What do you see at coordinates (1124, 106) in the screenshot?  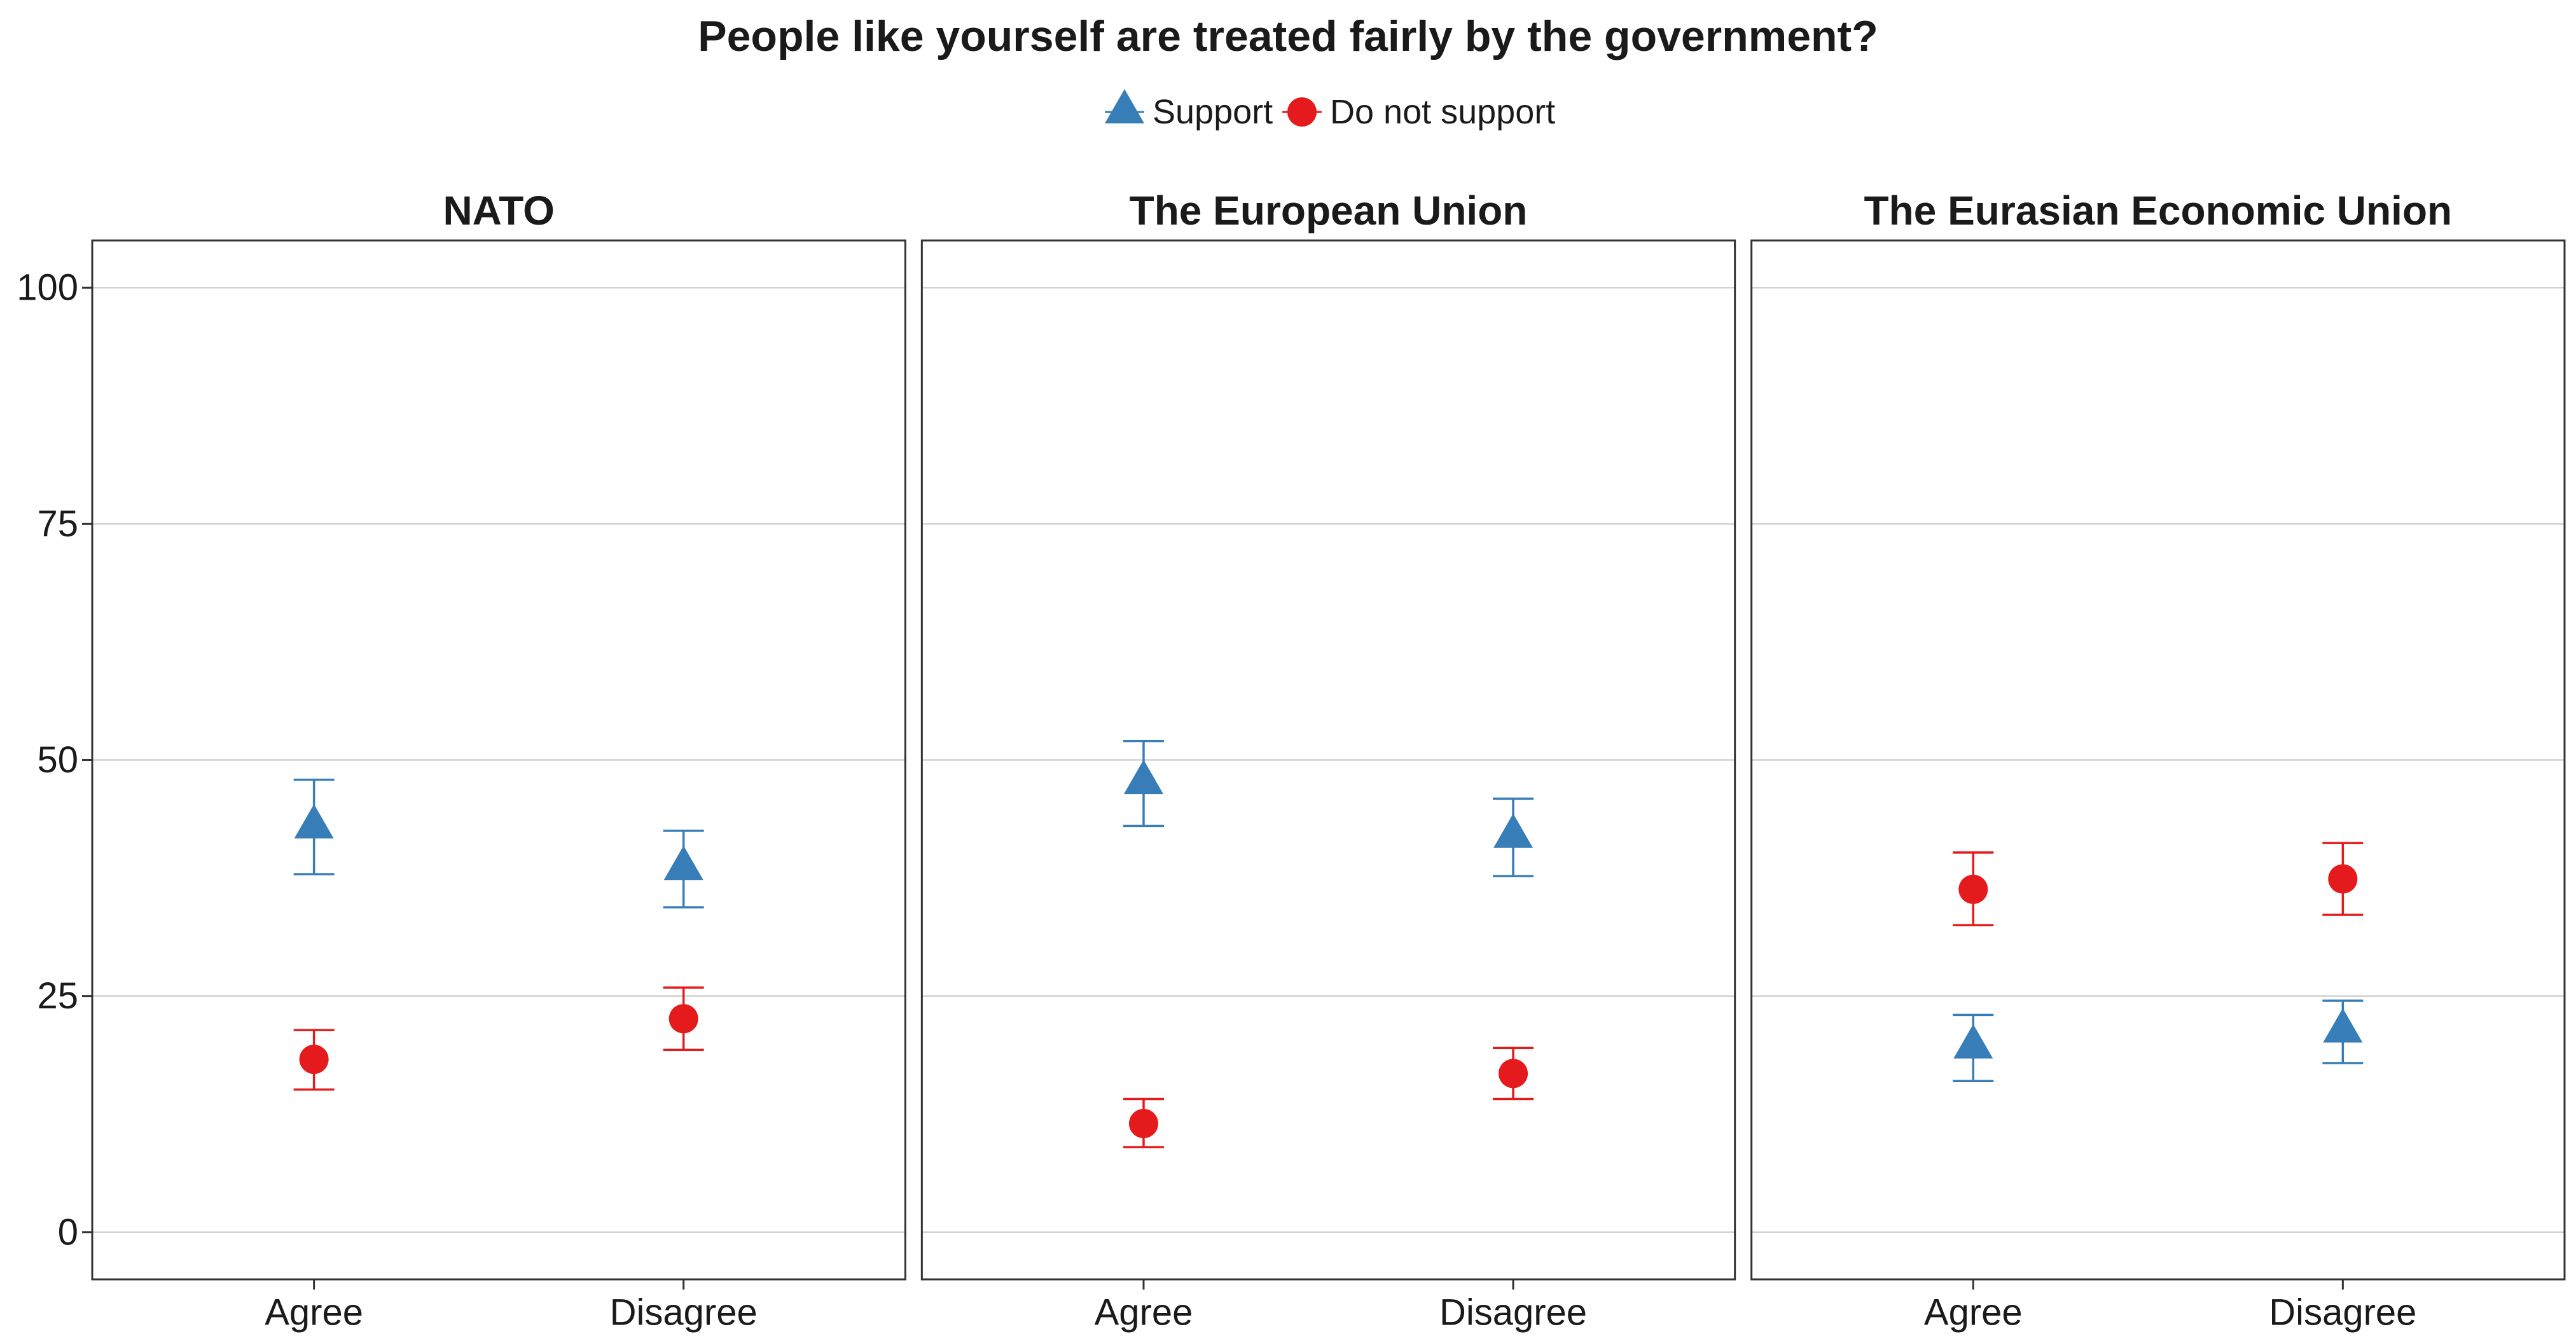 I see `triangle-icon` at bounding box center [1124, 106].